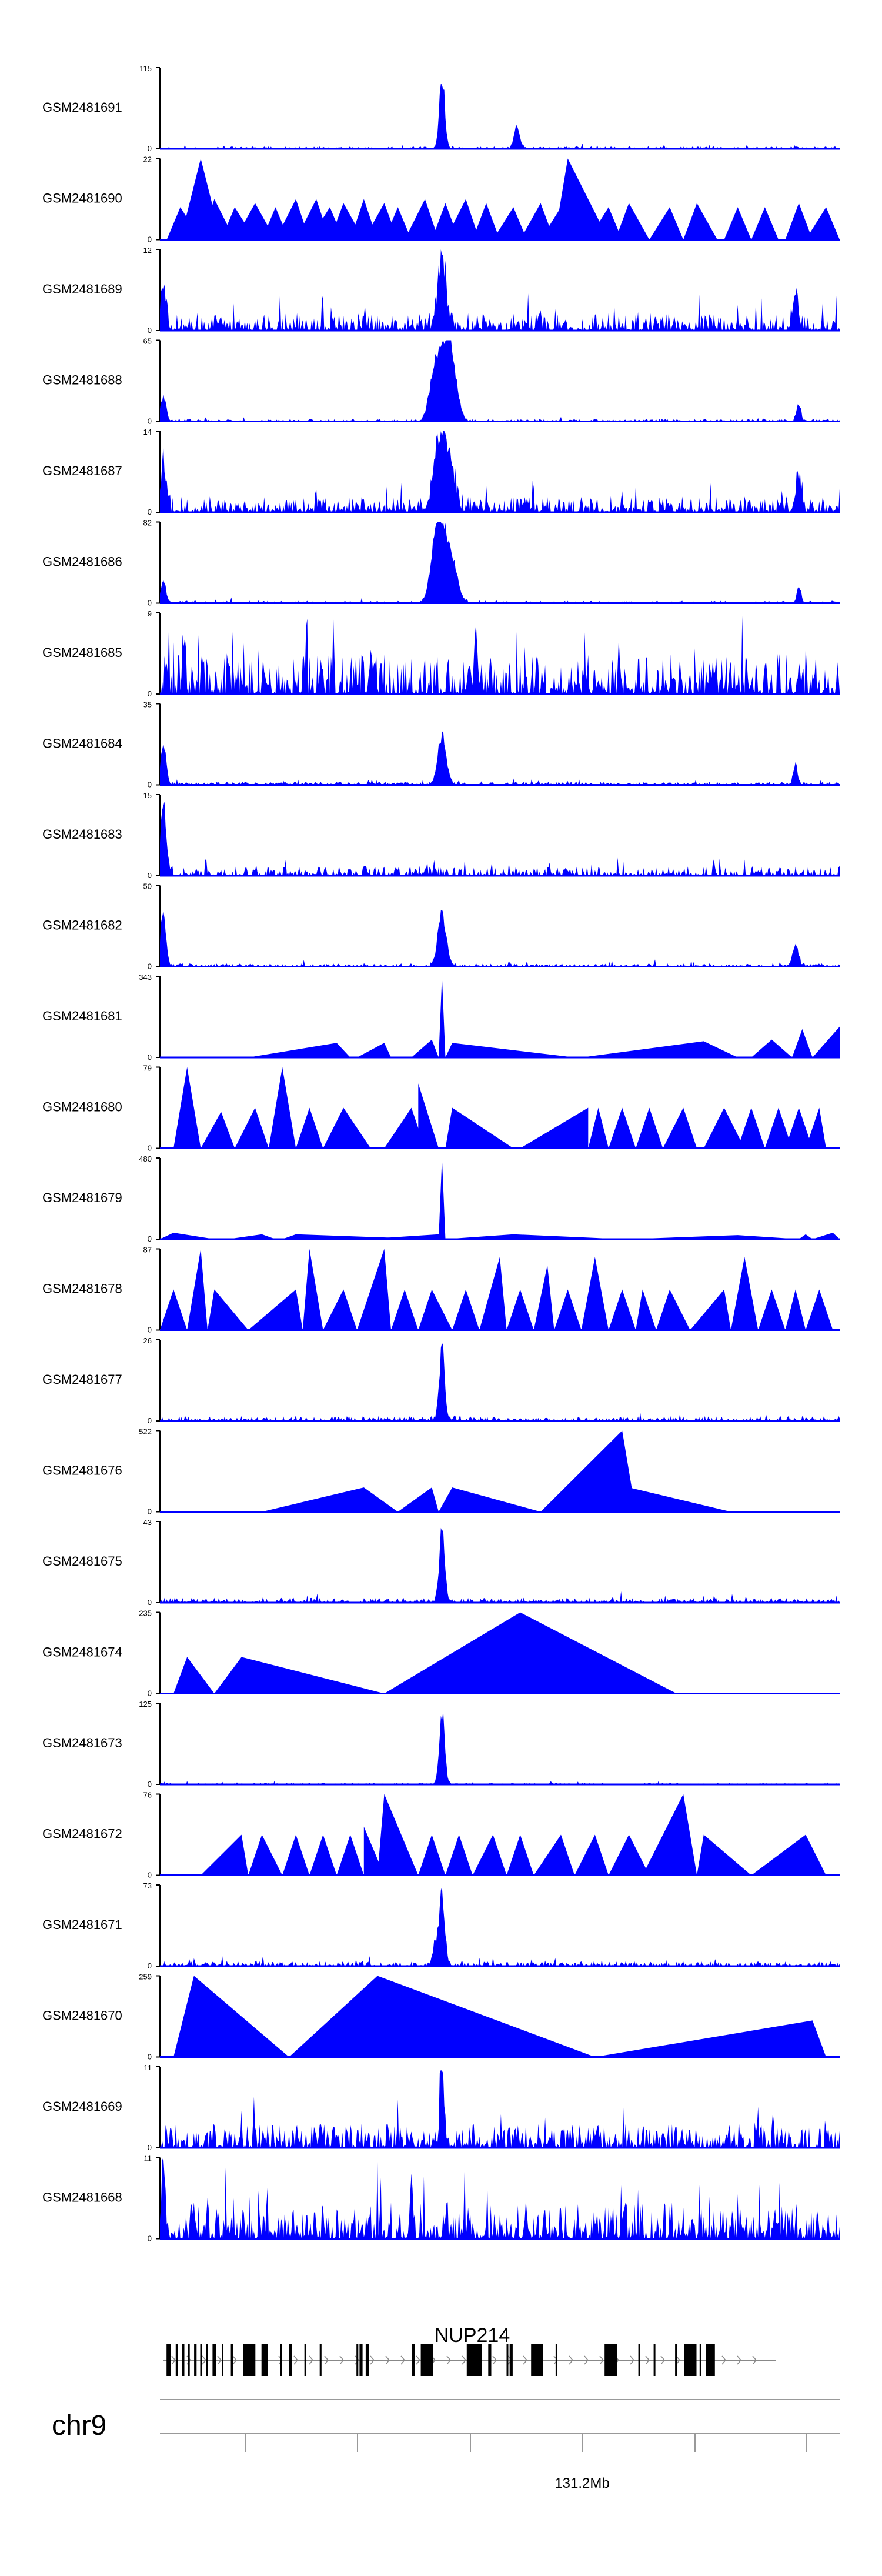 The image size is (882, 2576). What do you see at coordinates (82, 2197) in the screenshot?
I see `track-label: GSM2481668` at bounding box center [82, 2197].